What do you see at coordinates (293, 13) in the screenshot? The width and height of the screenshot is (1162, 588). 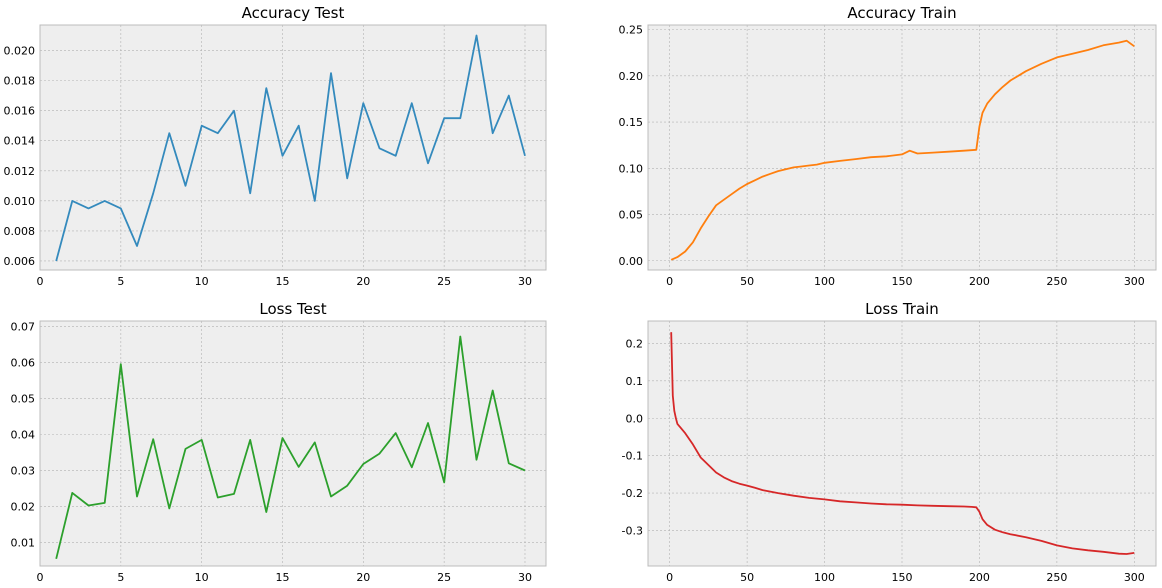 I see `chart-title: Accuracy Test` at bounding box center [293, 13].